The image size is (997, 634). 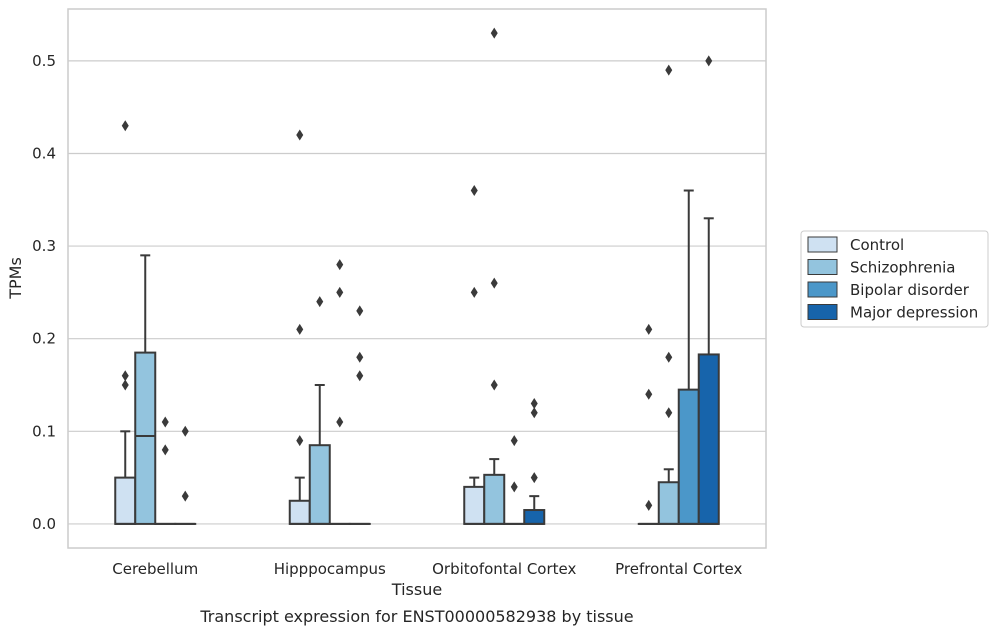 I want to click on y-tick-label: 0.4, so click(x=44, y=153).